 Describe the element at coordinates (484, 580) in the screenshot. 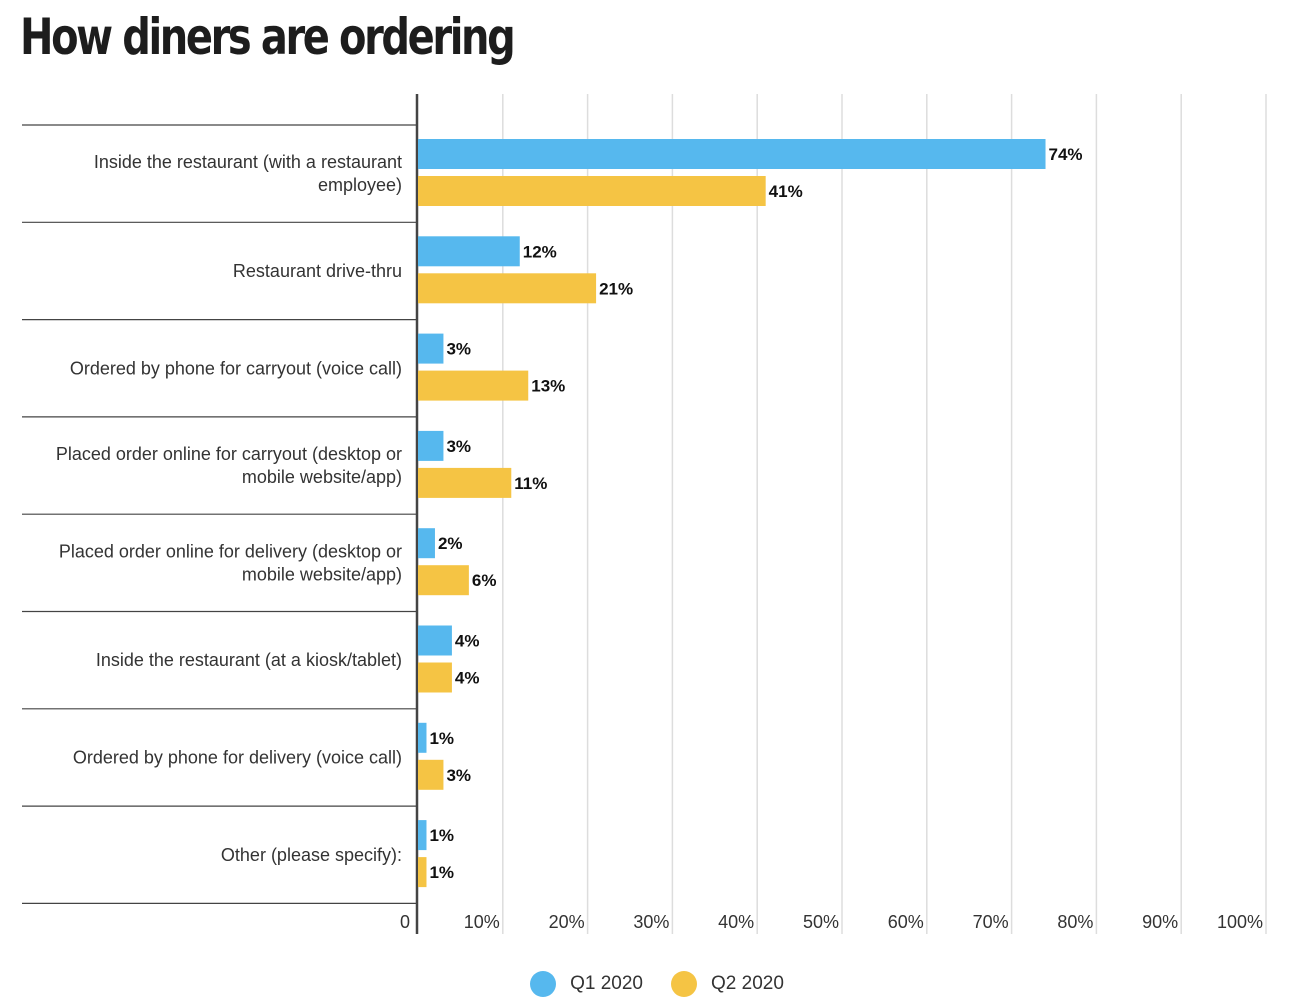

I see `data-label-series-2-cat-5: 6%` at that location.